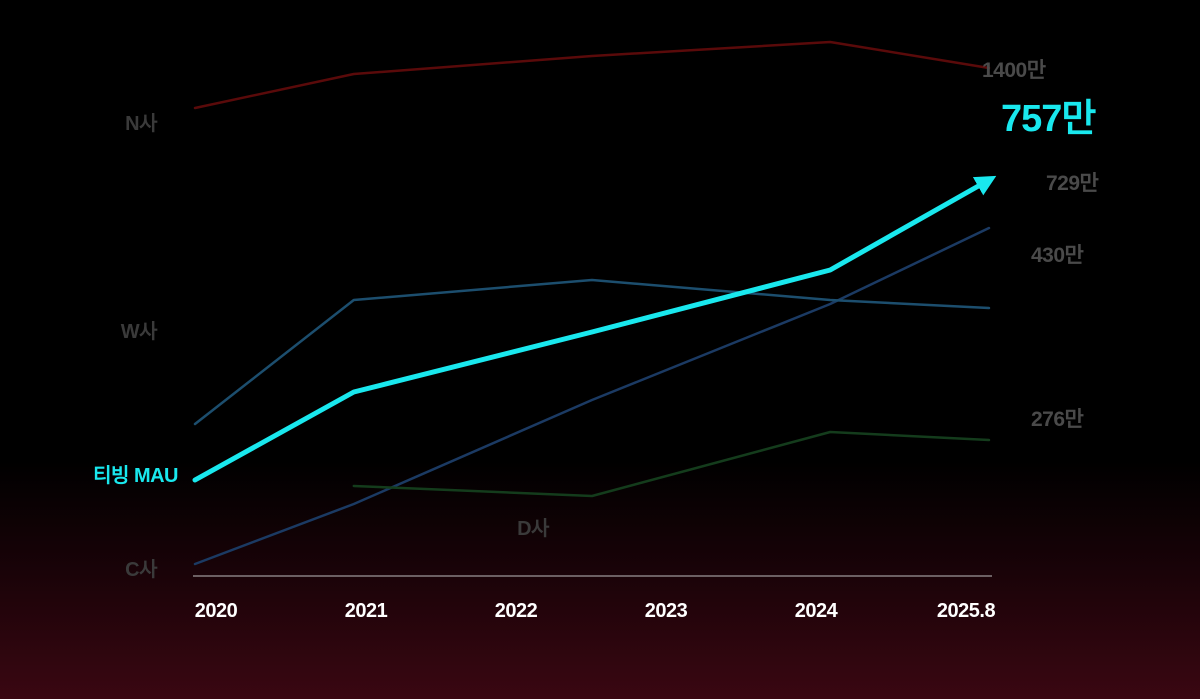  I want to click on x-tick-label: 2020, so click(216, 611).